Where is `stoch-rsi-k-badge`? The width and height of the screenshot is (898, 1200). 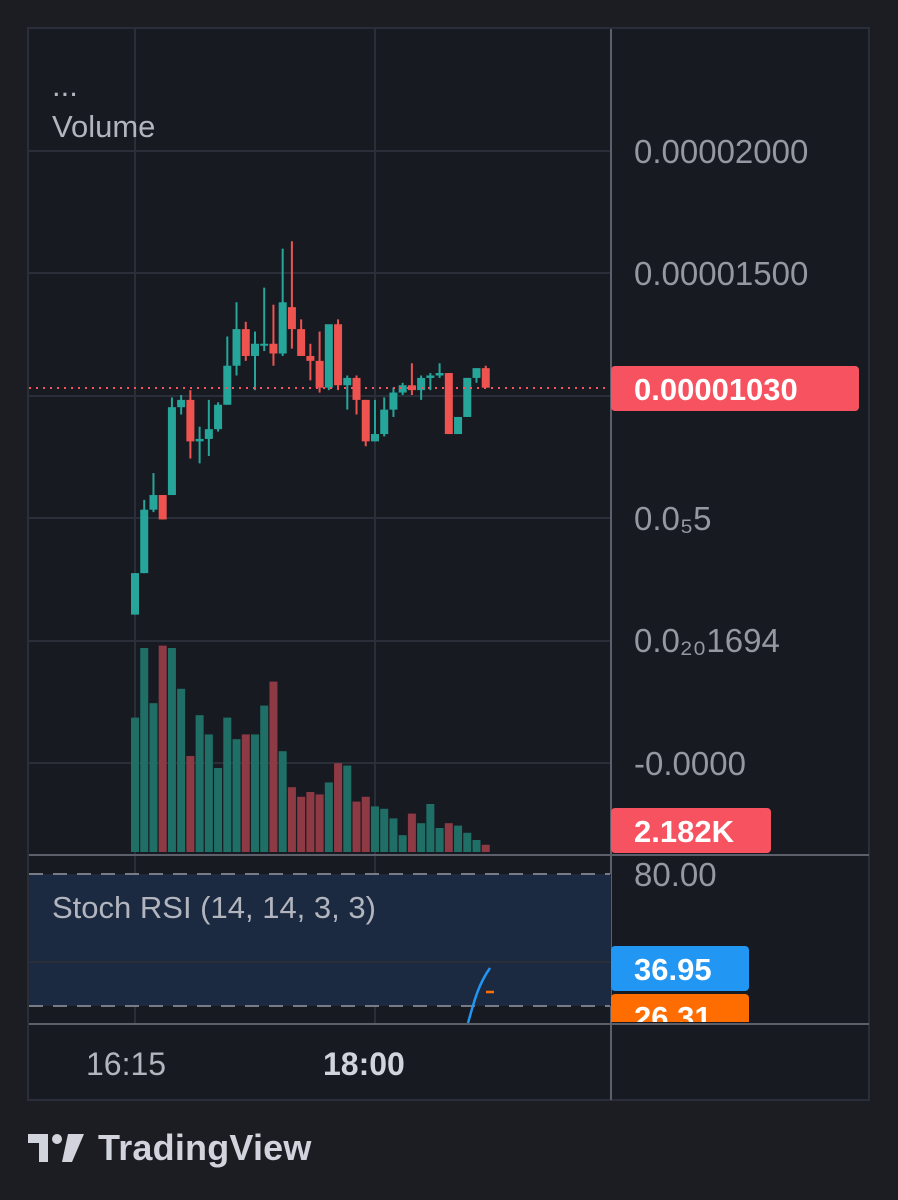
stoch-rsi-k-badge is located at coordinates (680, 968).